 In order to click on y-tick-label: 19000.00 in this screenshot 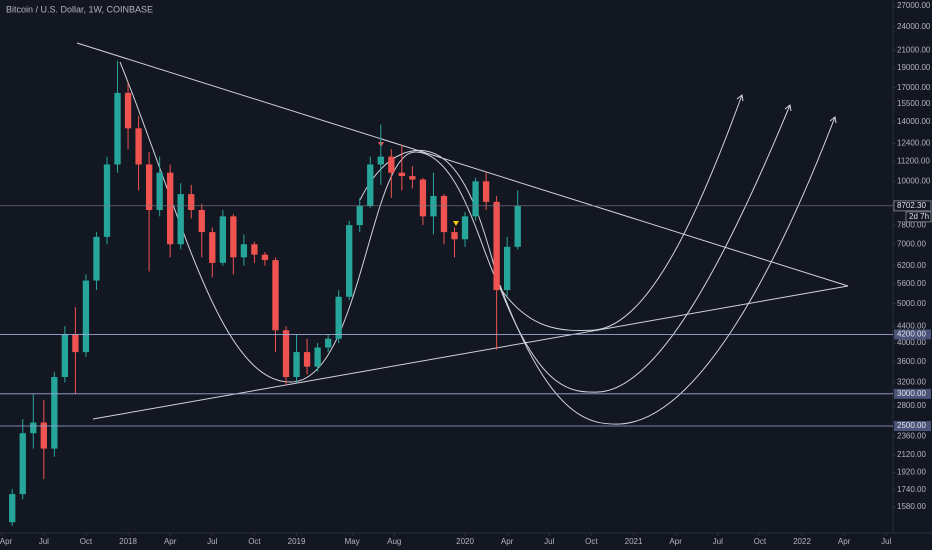, I will do `click(914, 67)`.